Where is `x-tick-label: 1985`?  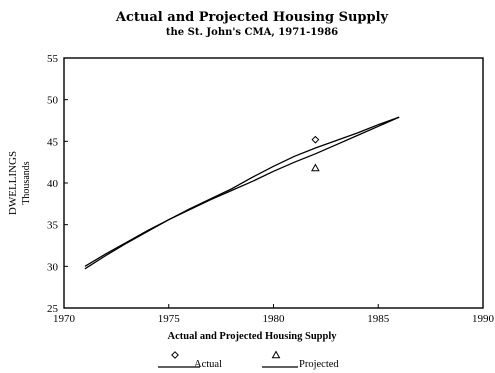 x-tick-label: 1985 is located at coordinates (378, 319).